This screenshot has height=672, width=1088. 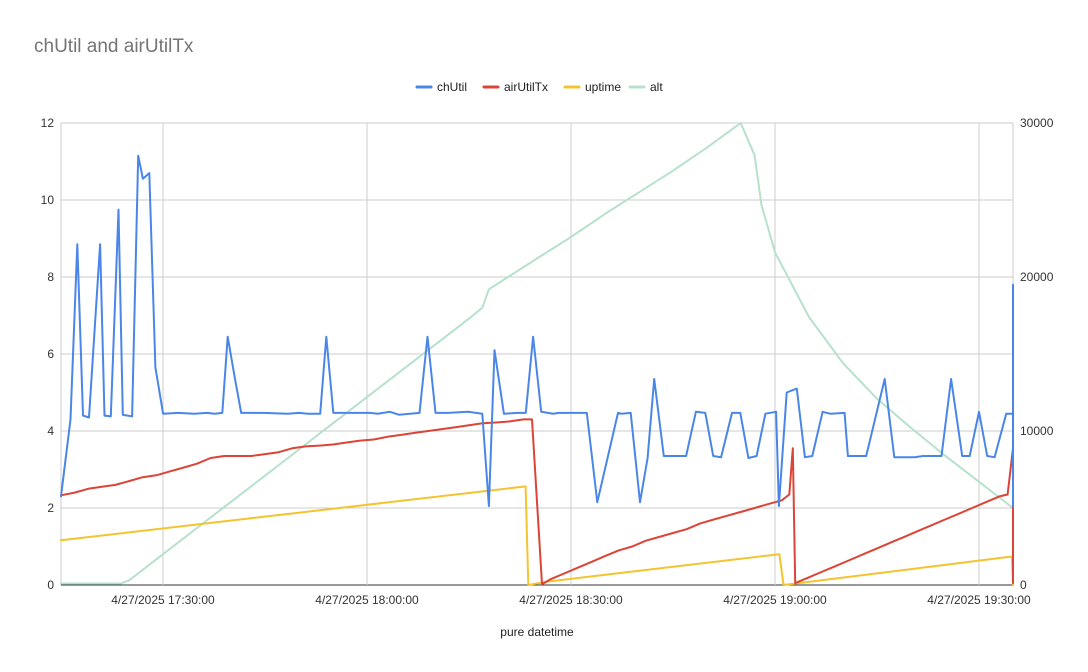 What do you see at coordinates (50, 508) in the screenshot?
I see `y-left-tick-label: 2` at bounding box center [50, 508].